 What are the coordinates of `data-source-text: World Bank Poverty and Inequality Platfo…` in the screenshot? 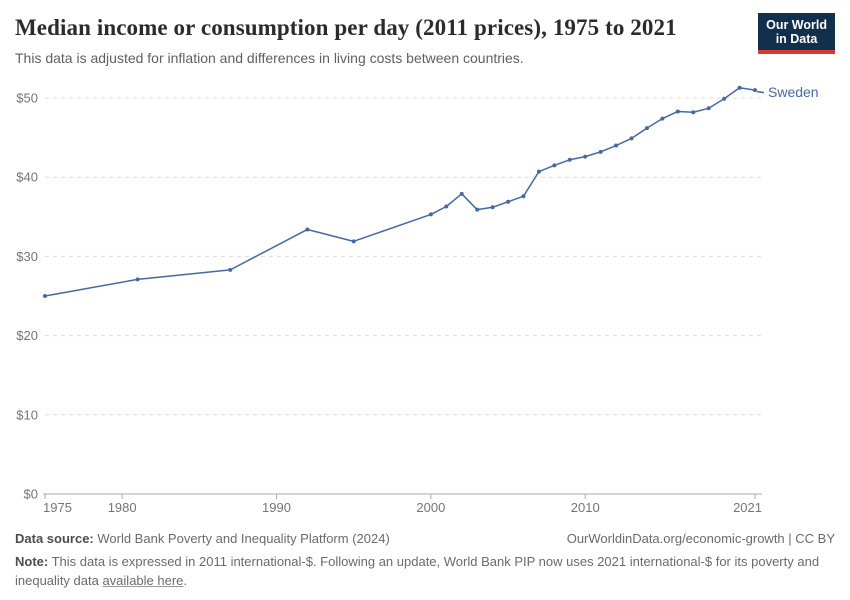 It's located at (241, 538).